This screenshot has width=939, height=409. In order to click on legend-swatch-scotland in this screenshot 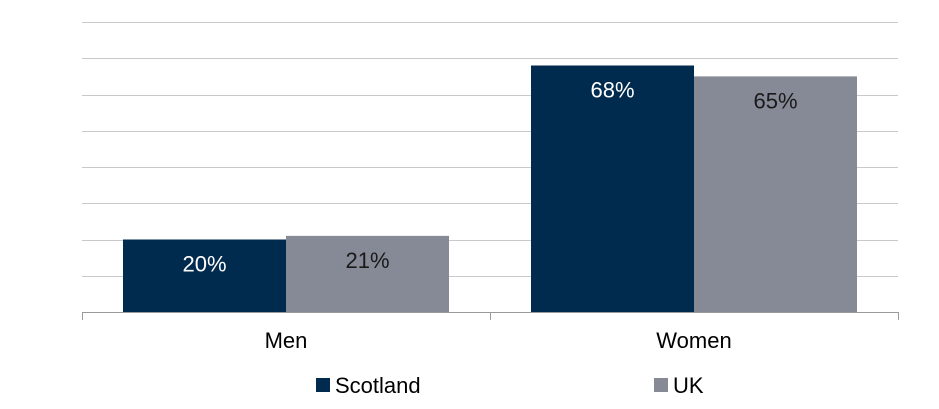, I will do `click(323, 385)`.